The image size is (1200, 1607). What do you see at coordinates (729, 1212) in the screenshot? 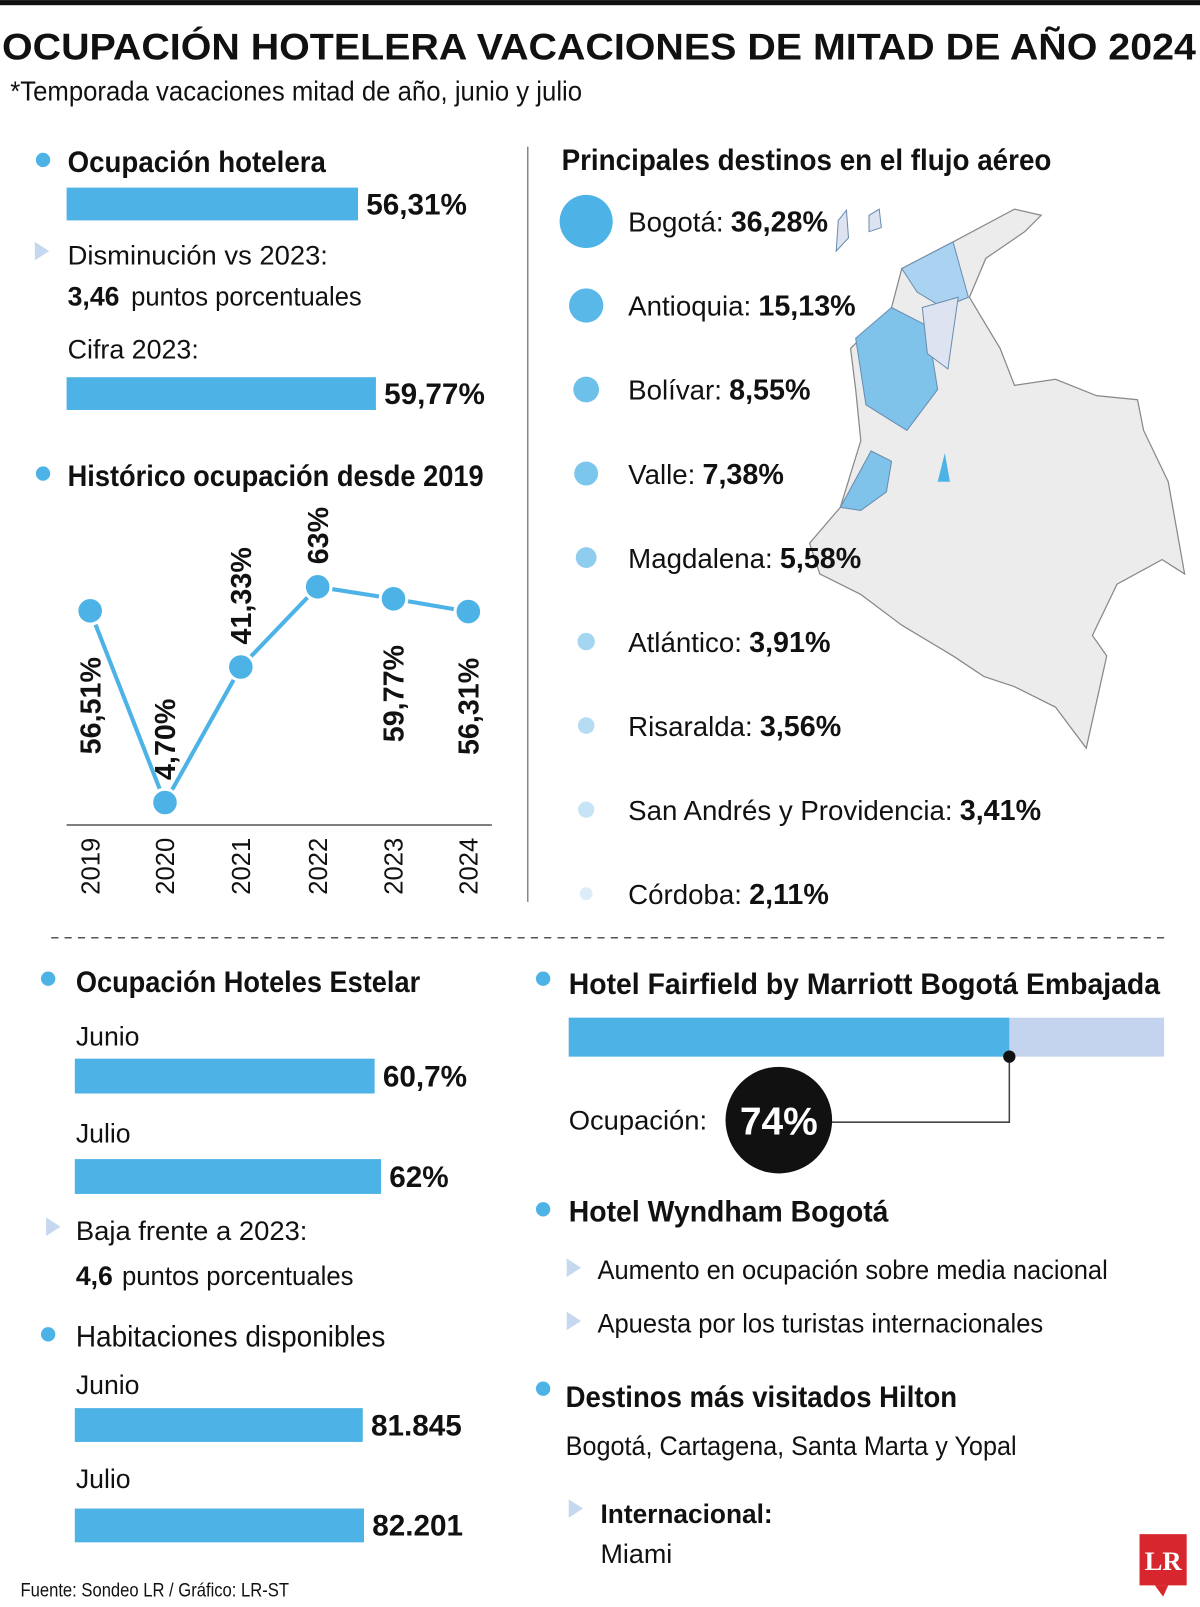
I see `section-title: Hotel Wyndham Bogotá` at bounding box center [729, 1212].